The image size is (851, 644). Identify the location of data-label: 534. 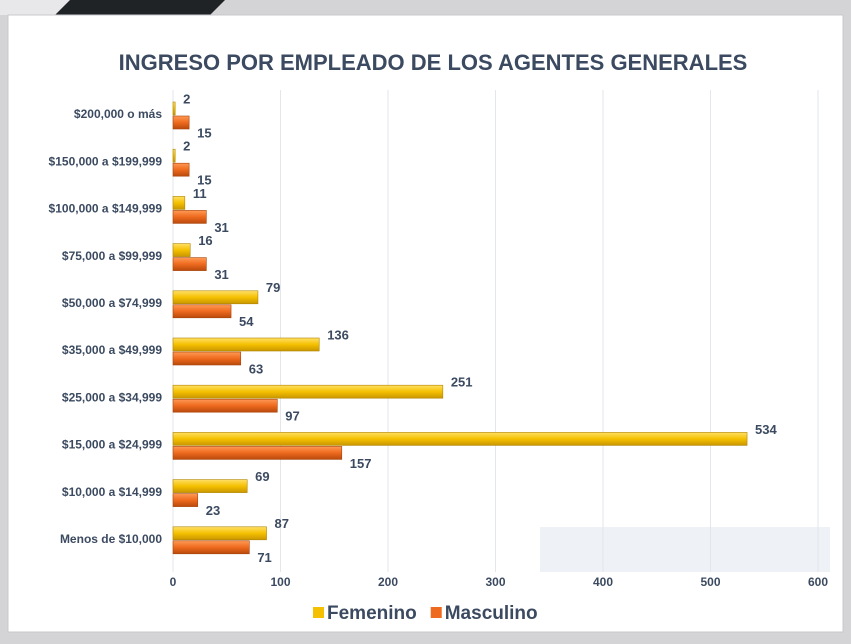
(766, 429).